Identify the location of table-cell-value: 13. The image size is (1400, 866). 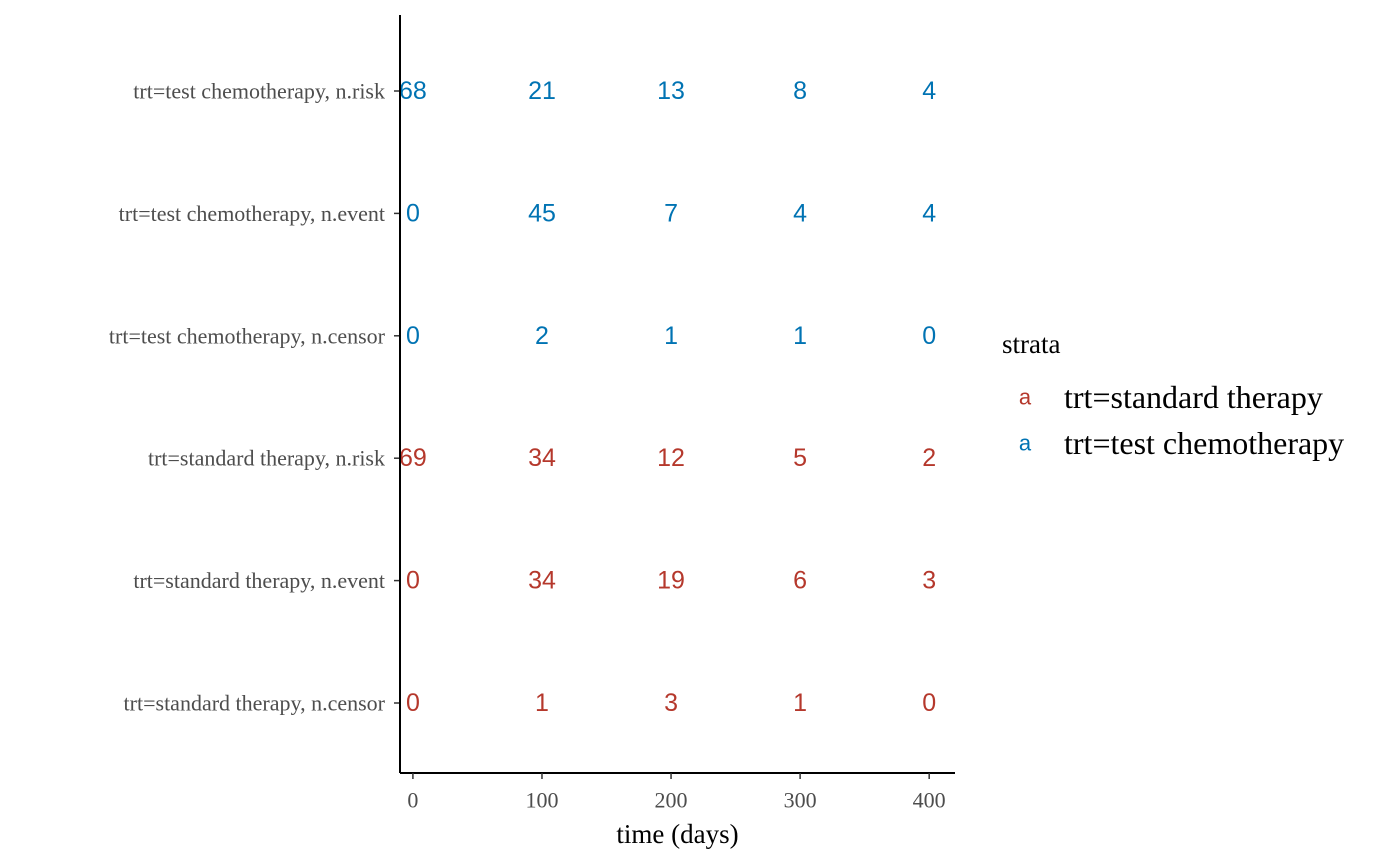
(671, 91).